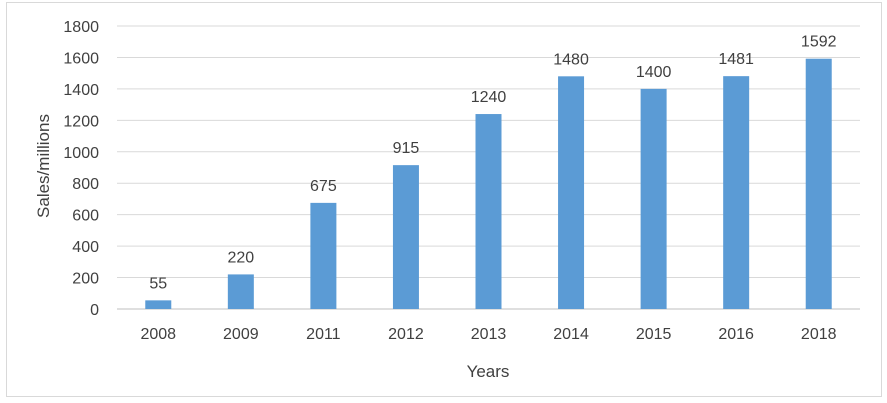 This screenshot has width=887, height=403. What do you see at coordinates (81, 27) in the screenshot?
I see `y-tick-label: 1800` at bounding box center [81, 27].